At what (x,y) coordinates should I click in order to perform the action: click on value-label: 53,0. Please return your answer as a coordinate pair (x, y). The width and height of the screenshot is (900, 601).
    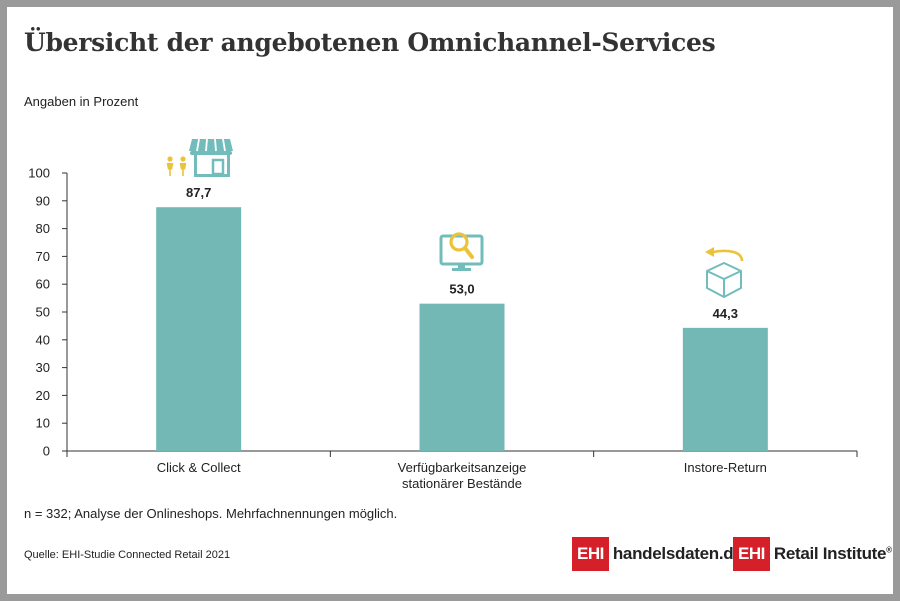
    Looking at the image, I should click on (461, 289).